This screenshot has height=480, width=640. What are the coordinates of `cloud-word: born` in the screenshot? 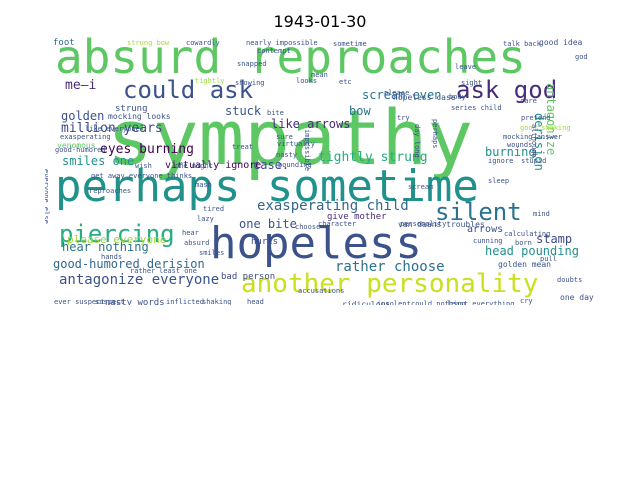 It's located at (523, 243).